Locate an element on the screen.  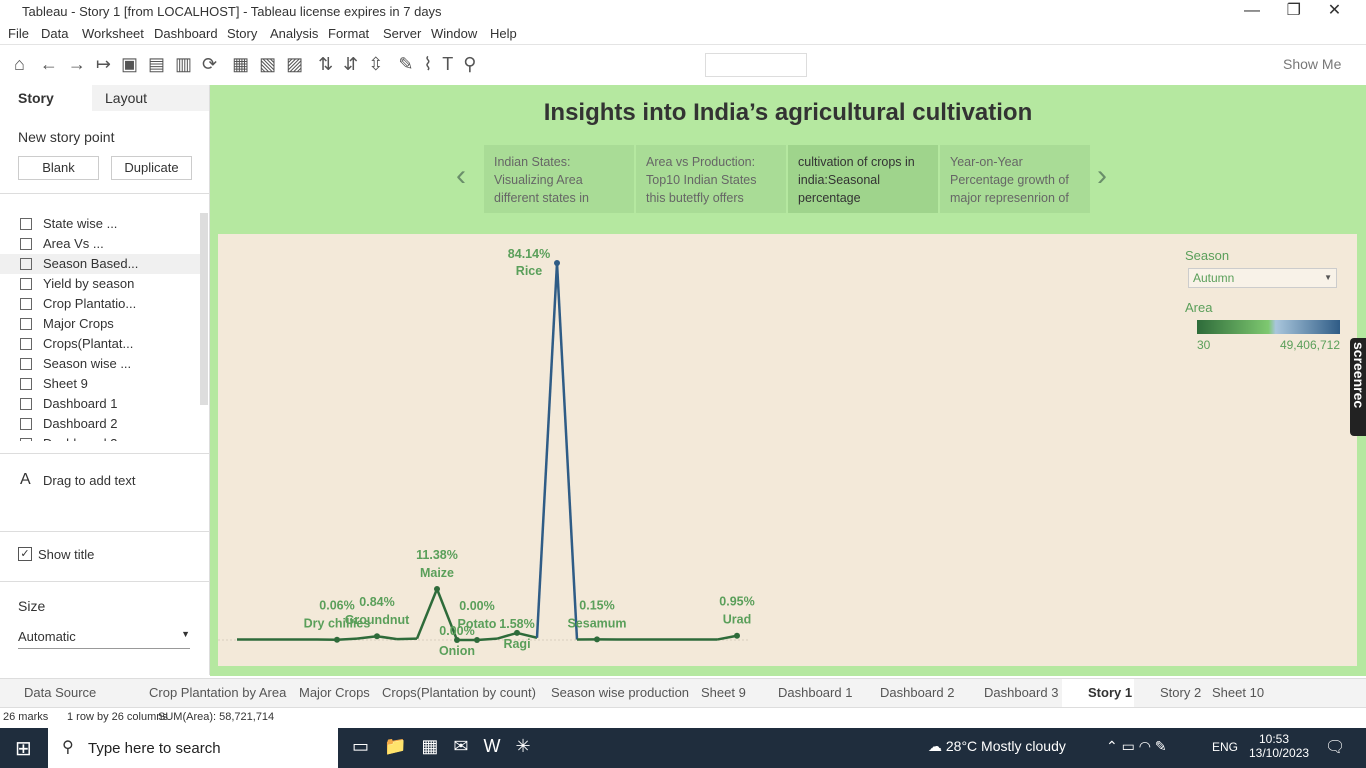
next-arrow: › is located at coordinates (1102, 175).